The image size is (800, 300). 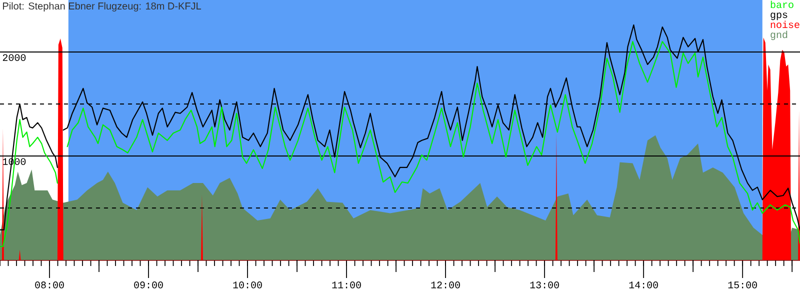 I want to click on text: gps, so click(x=779, y=16).